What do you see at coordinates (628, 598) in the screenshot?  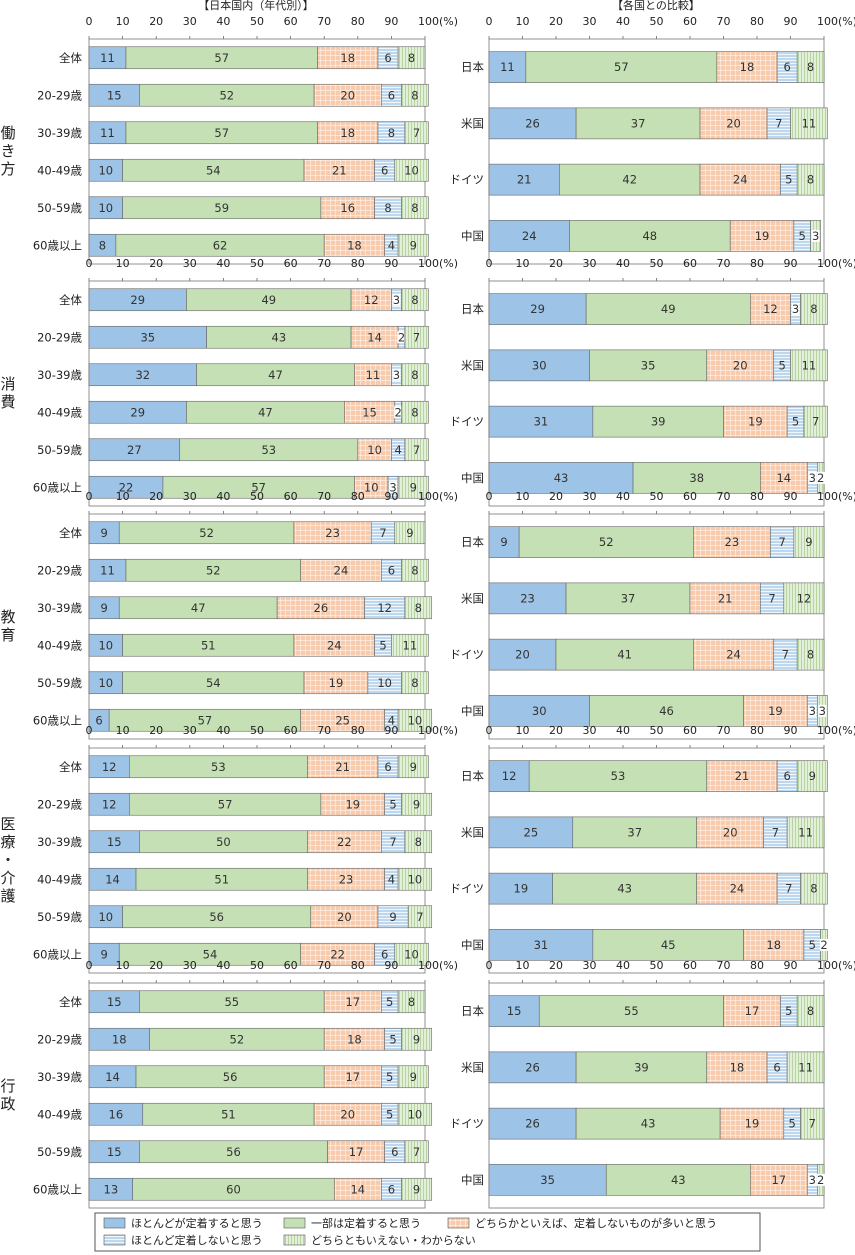 I see `g2-p1-value-1-partly-yes: 37` at bounding box center [628, 598].